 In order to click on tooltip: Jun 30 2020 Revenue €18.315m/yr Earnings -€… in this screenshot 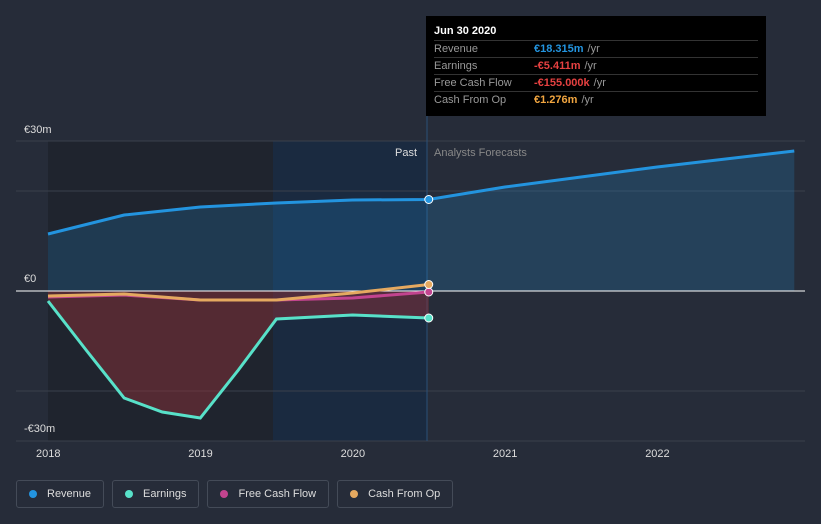, I will do `click(596, 66)`.